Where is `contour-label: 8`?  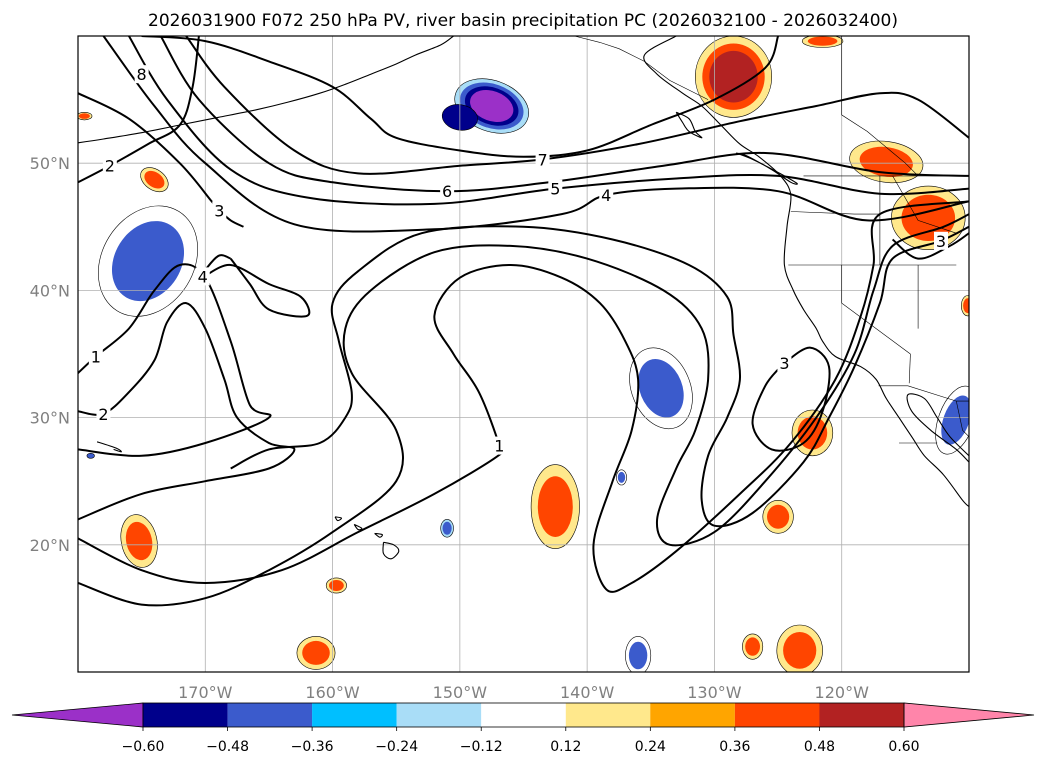
contour-label: 8 is located at coordinates (142, 74).